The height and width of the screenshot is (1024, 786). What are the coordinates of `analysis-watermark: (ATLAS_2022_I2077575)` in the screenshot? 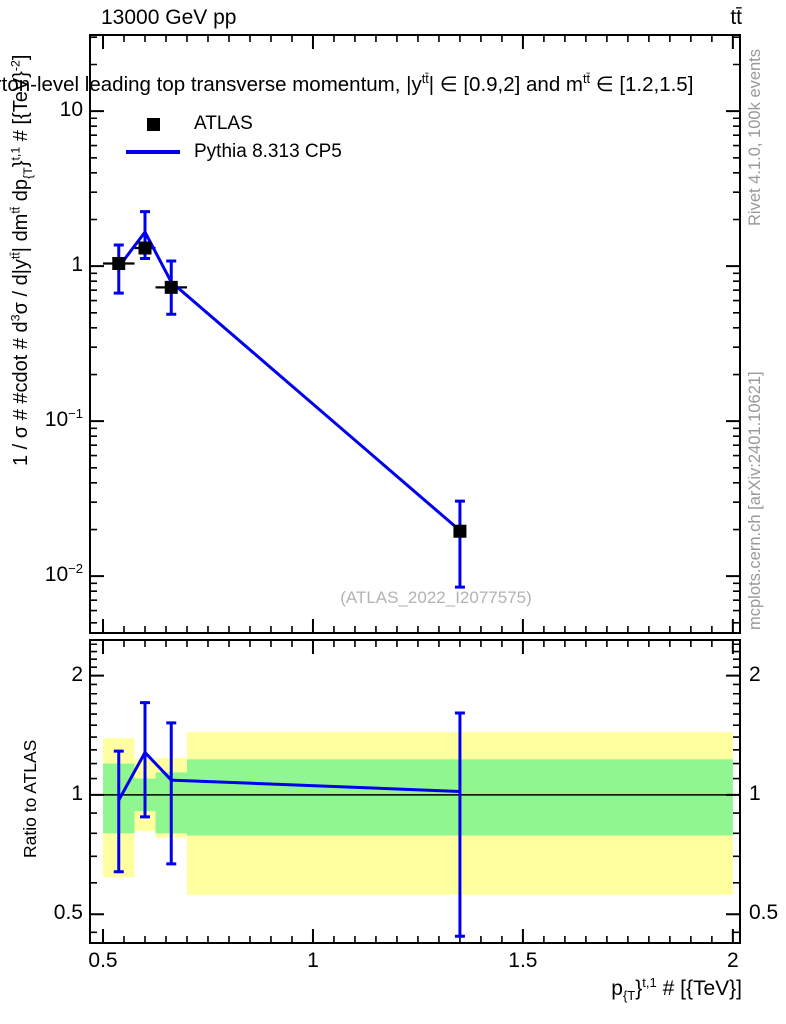 It's located at (436, 597).